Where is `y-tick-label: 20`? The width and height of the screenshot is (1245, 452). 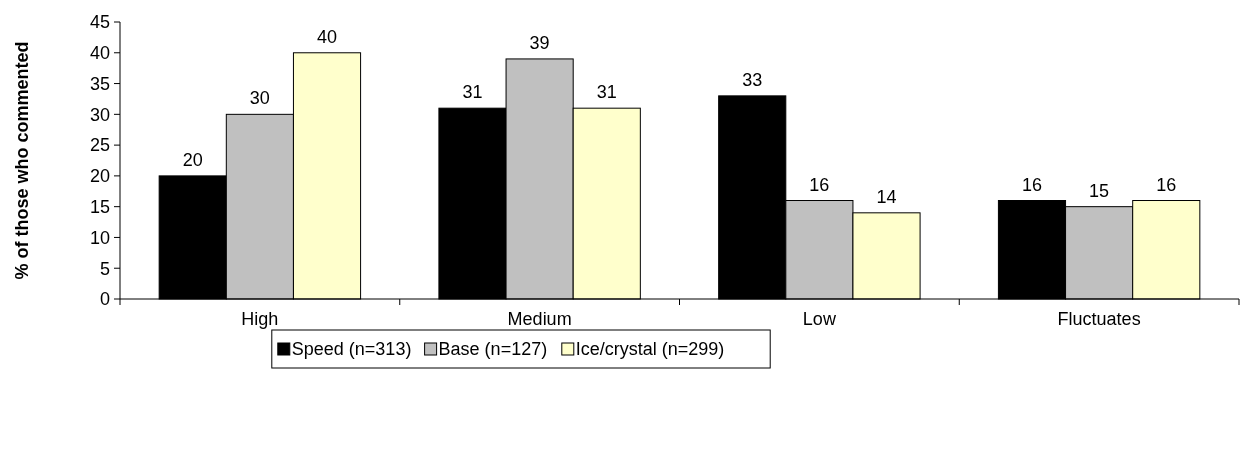
y-tick-label: 20 is located at coordinates (99, 176).